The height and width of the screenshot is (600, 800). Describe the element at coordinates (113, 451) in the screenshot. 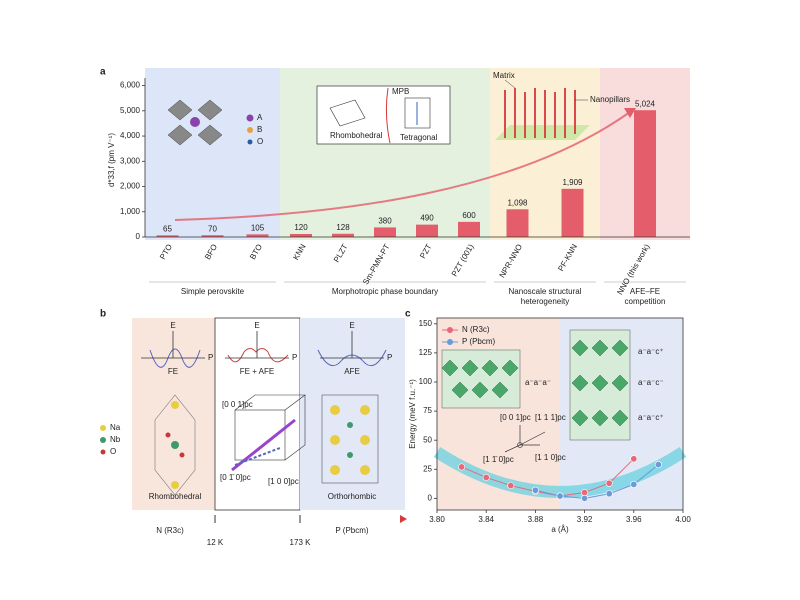

I see `atom-label: O` at that location.